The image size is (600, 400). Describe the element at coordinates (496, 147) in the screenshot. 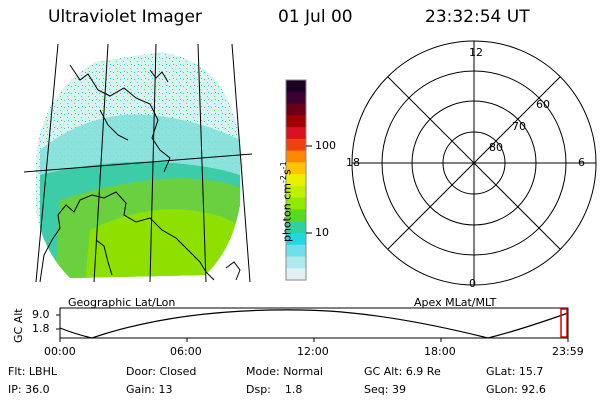

I see `mlat-label-80: 80` at that location.